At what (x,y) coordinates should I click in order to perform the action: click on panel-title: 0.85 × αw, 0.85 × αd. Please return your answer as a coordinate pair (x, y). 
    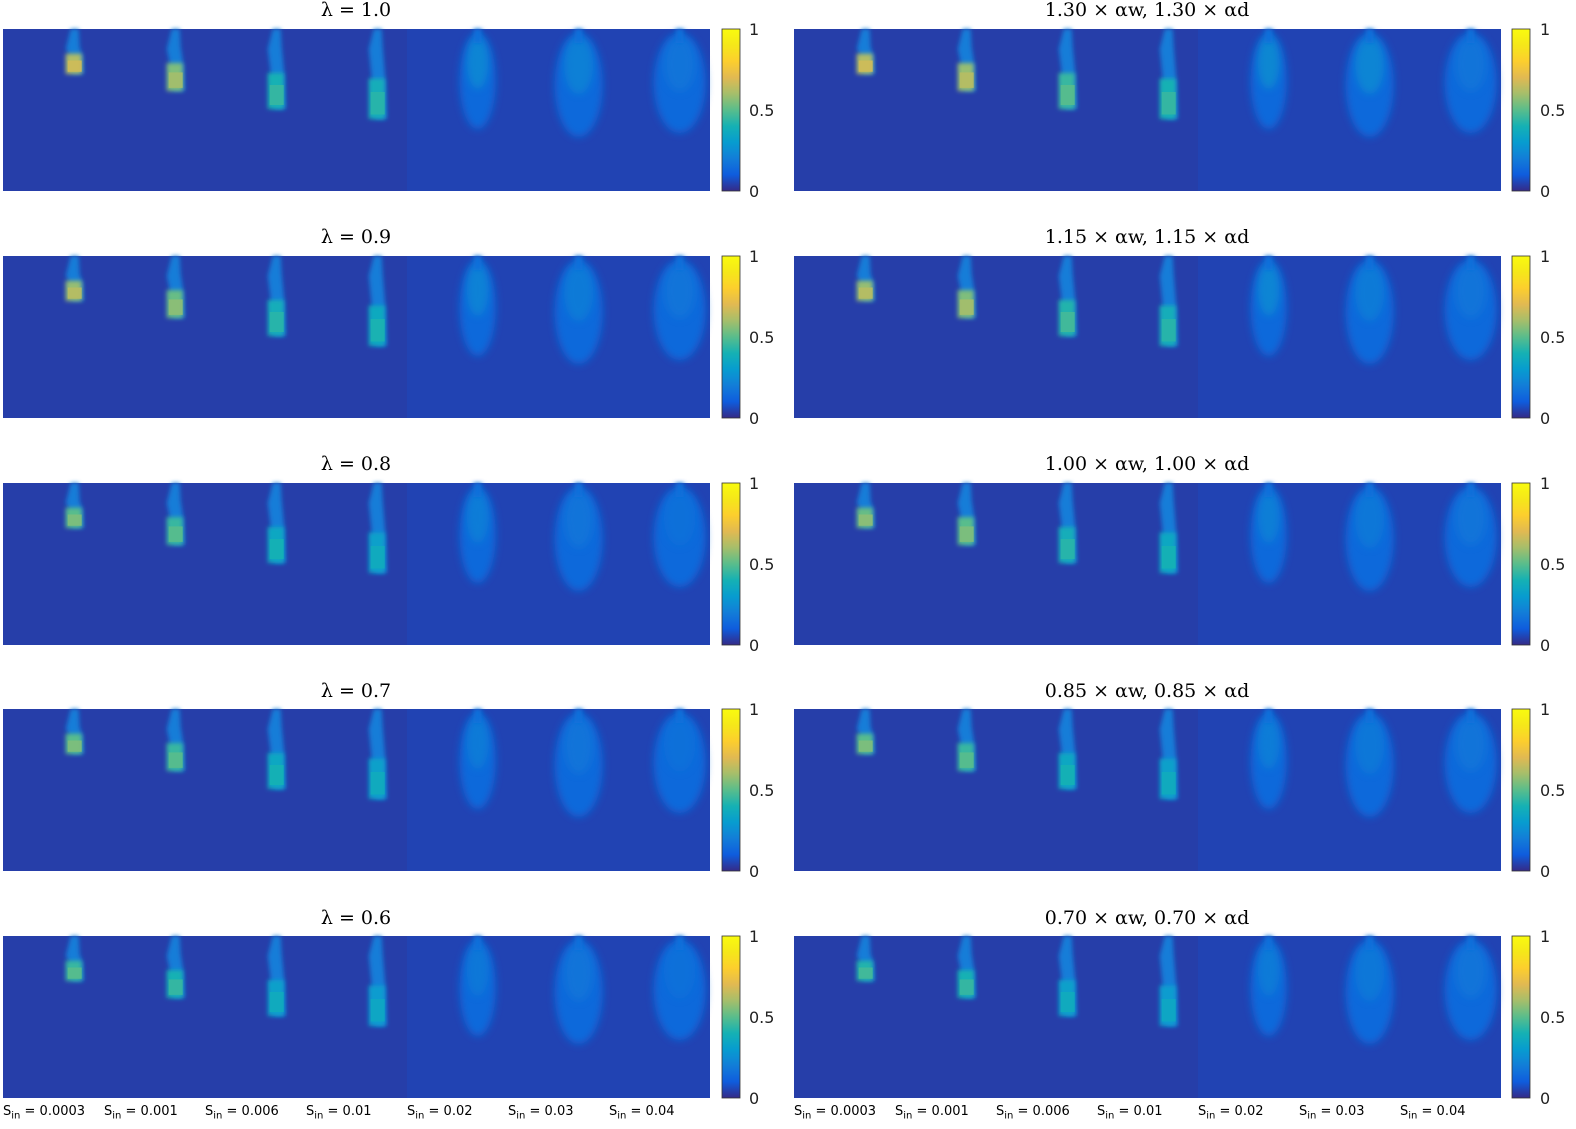
    Looking at the image, I should click on (1147, 691).